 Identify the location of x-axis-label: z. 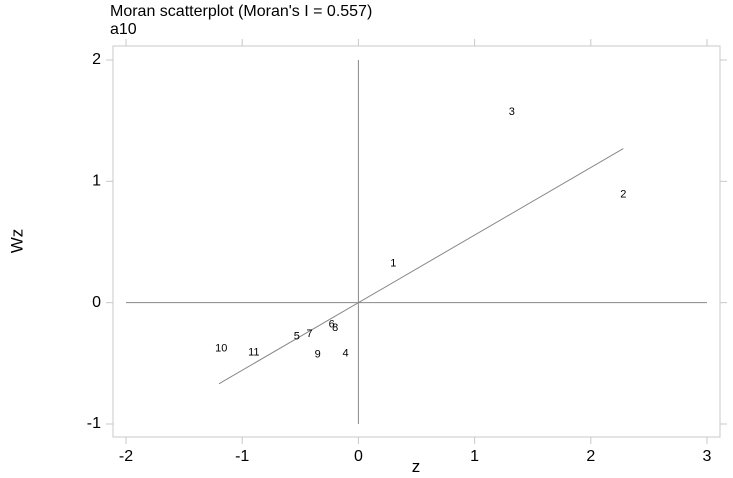
(416, 466).